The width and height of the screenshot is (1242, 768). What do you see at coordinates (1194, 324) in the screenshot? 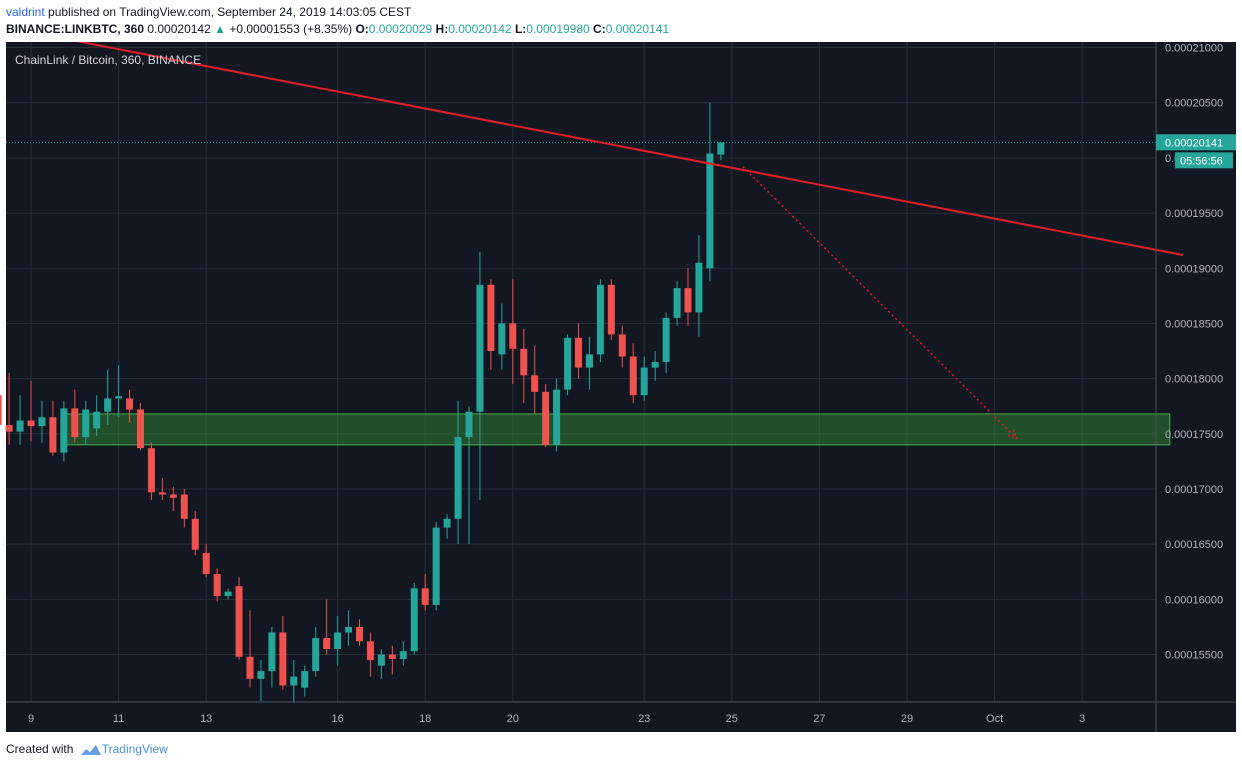
I see `price-axis-label: 0.00018500` at bounding box center [1194, 324].